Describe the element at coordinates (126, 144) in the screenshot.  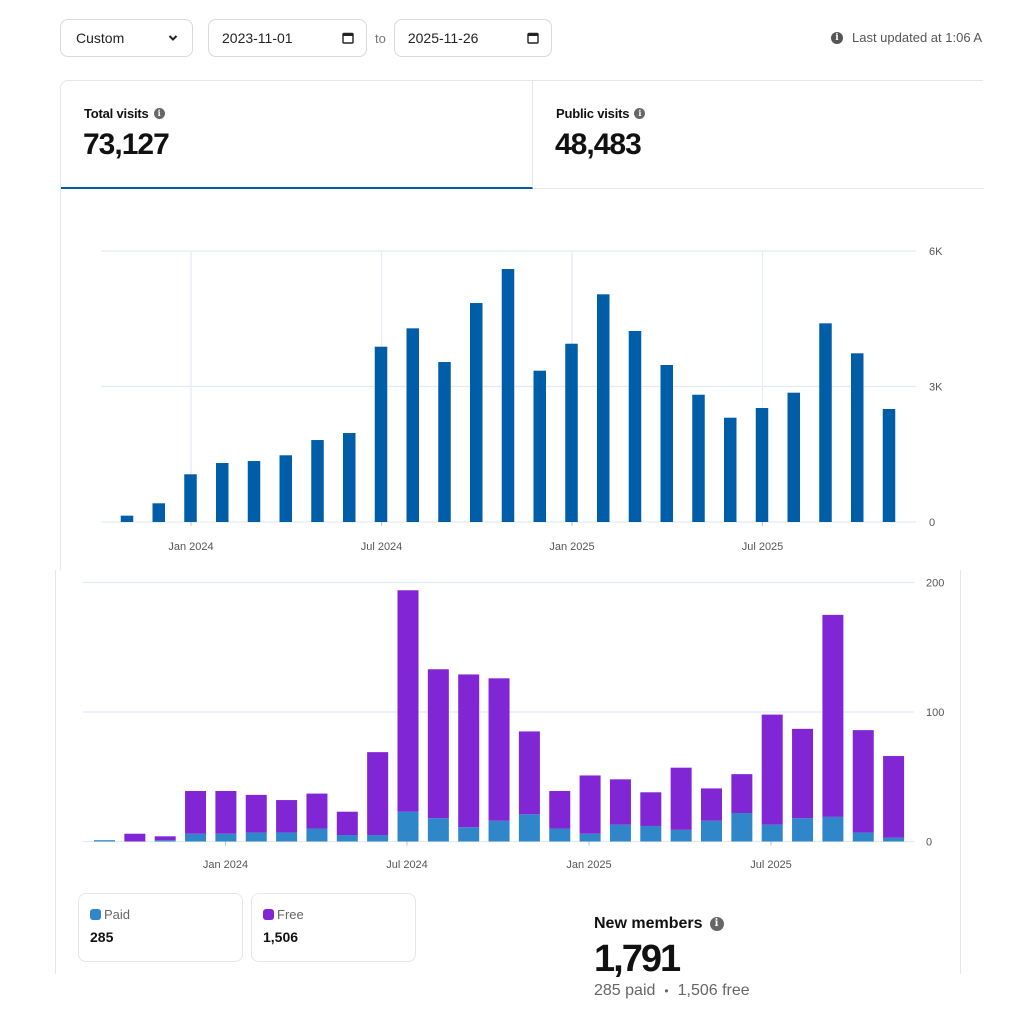
I see `tab-value: 73,127` at that location.